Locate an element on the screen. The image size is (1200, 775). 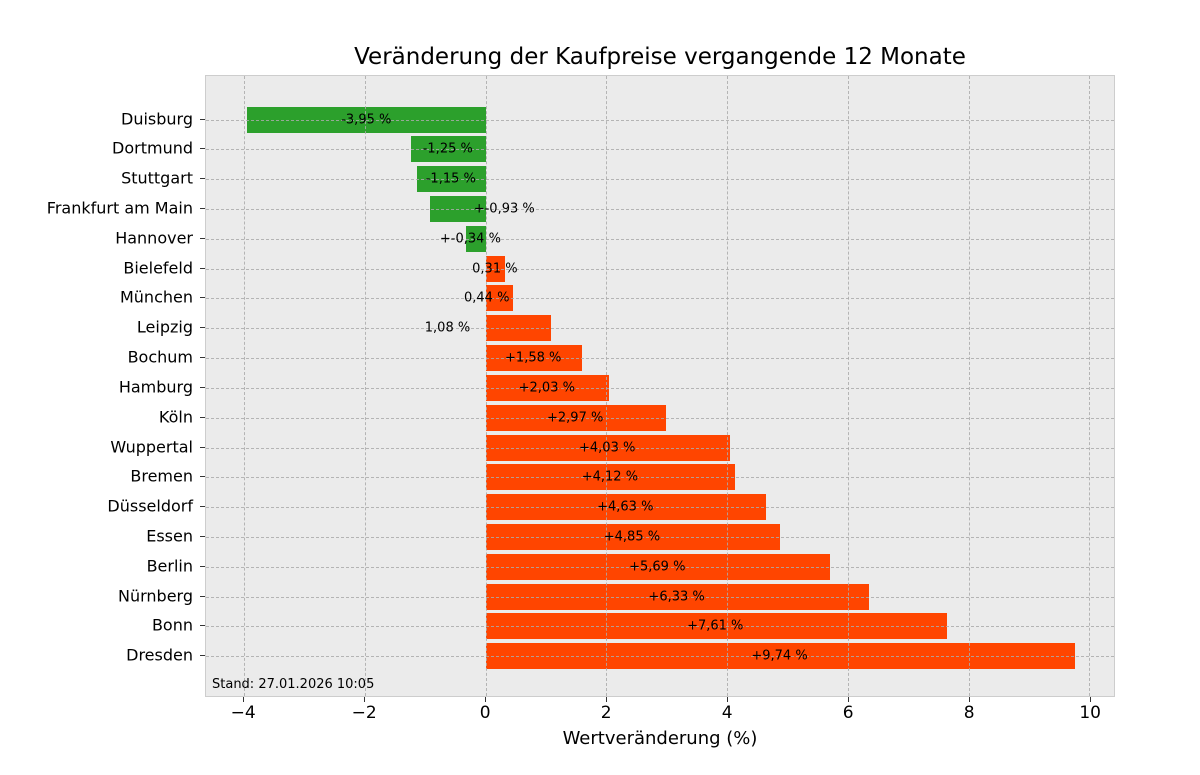
bar-label: 1,08 % is located at coordinates (447, 328).